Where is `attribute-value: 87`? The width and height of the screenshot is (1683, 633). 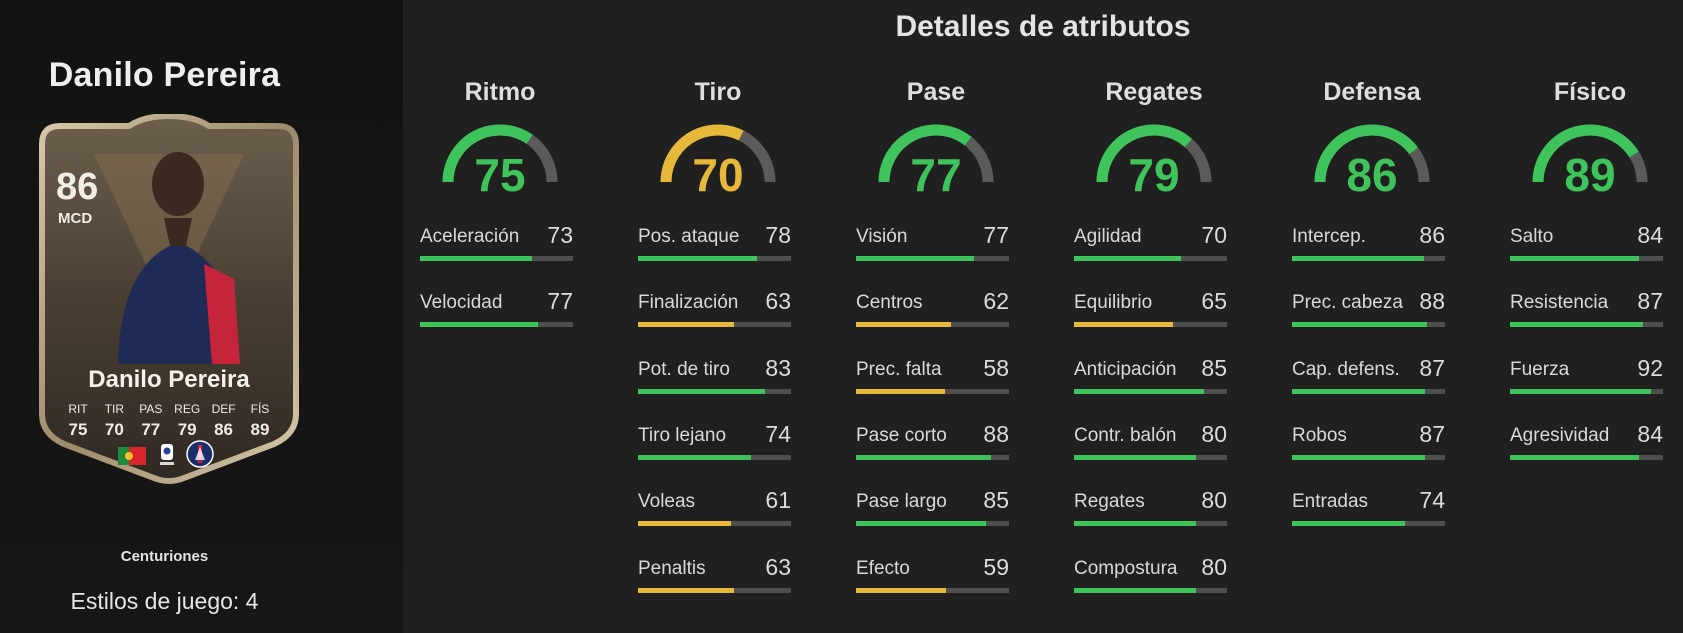 attribute-value: 87 is located at coordinates (1432, 368).